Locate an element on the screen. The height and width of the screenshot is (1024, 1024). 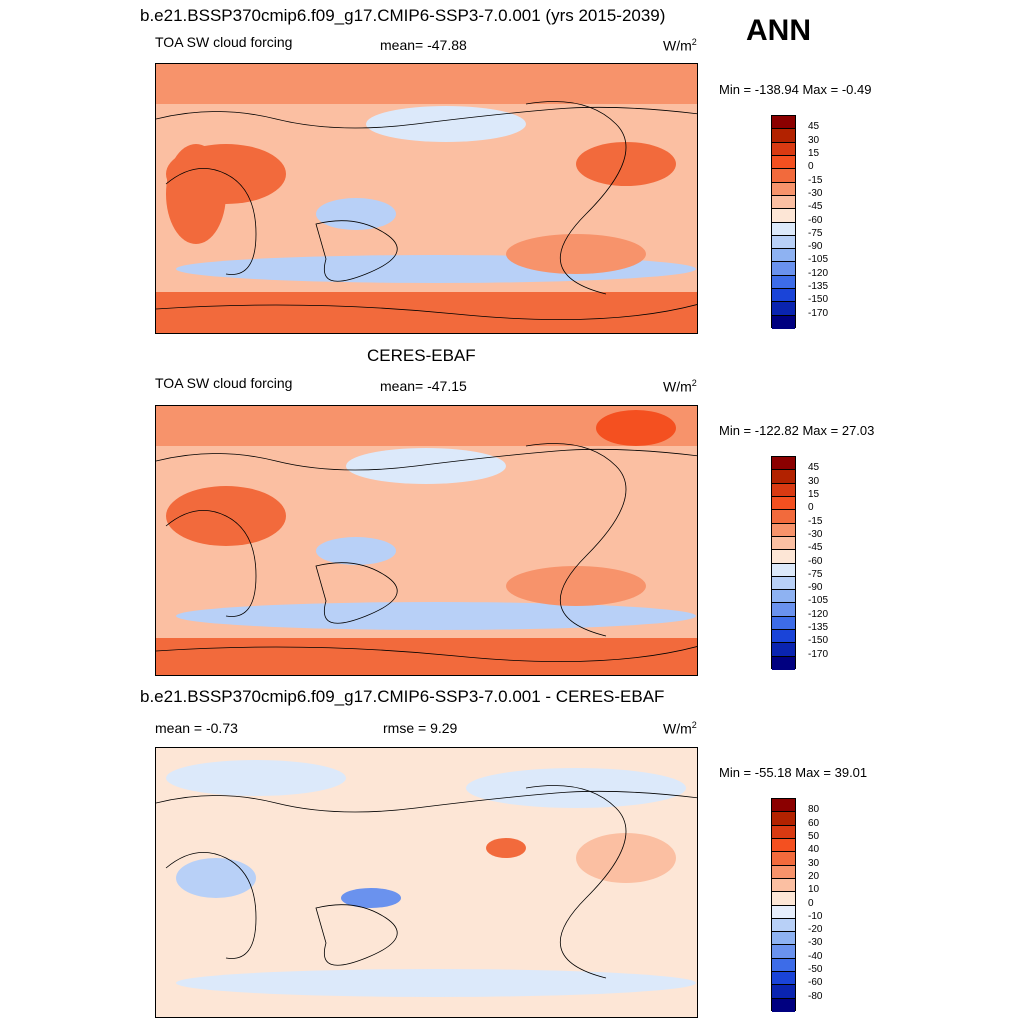
colorbar-tick-label: 50 is located at coordinates (814, 836).